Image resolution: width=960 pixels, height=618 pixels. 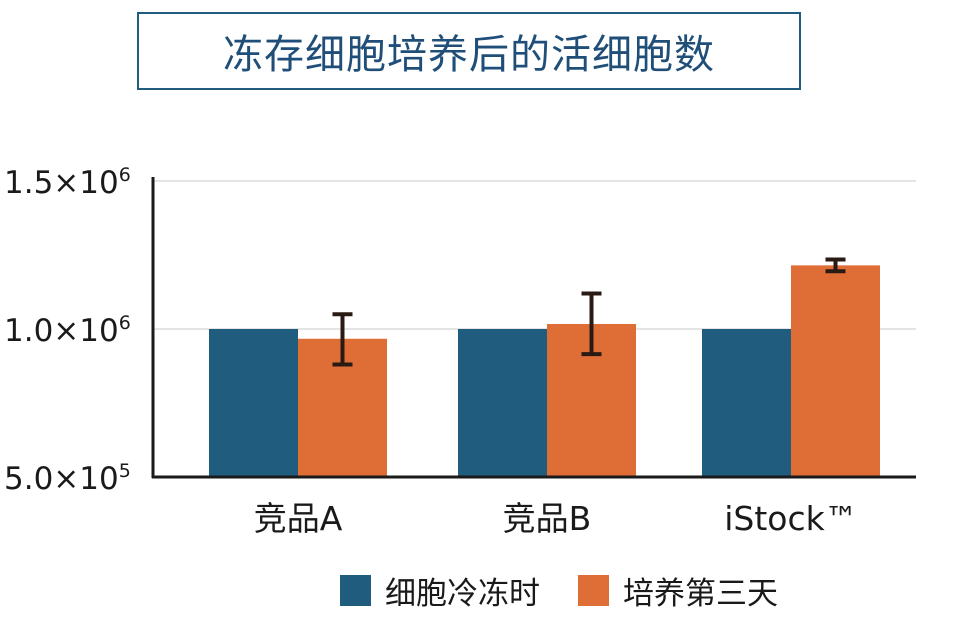 What do you see at coordinates (355, 590) in the screenshot?
I see `legend-swatch-frozen` at bounding box center [355, 590].